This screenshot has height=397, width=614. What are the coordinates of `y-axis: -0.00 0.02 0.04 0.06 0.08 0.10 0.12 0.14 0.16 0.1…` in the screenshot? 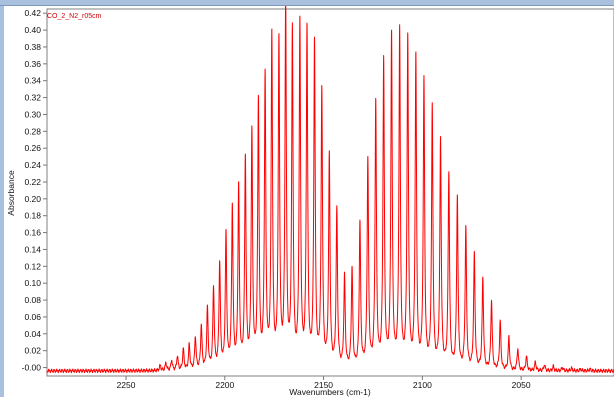 It's located at (34, 190).